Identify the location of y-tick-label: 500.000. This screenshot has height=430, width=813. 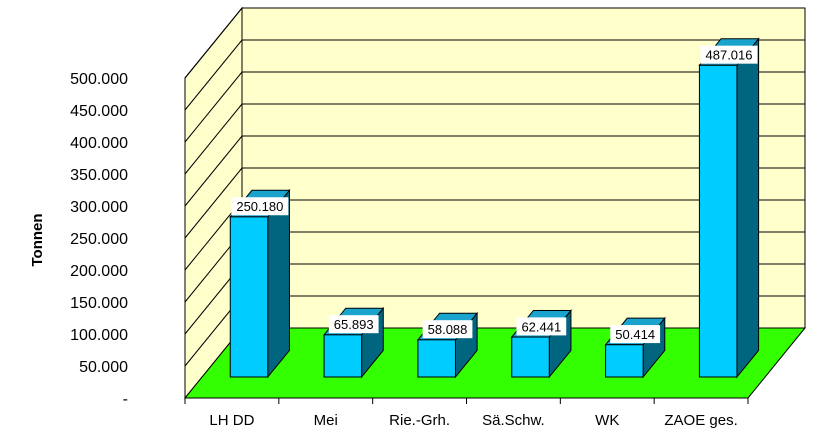
(99, 79).